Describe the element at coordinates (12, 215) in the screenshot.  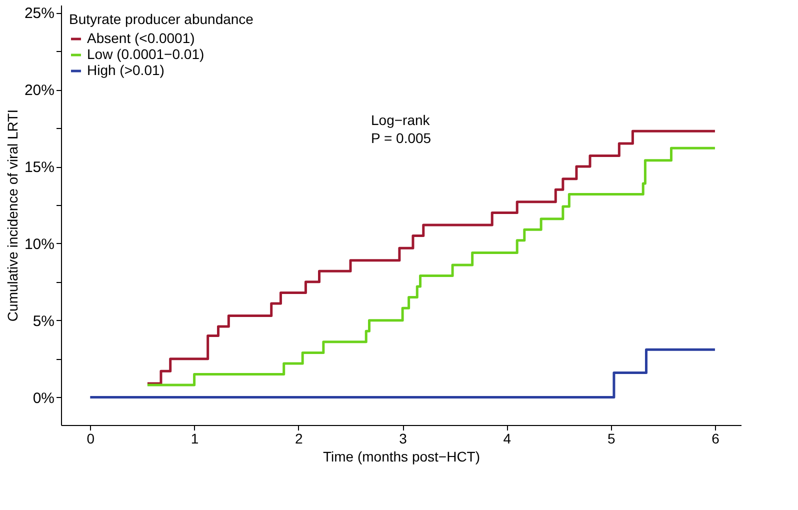
I see `y-axis-title: Cumulative incidence of viral LRTI` at that location.